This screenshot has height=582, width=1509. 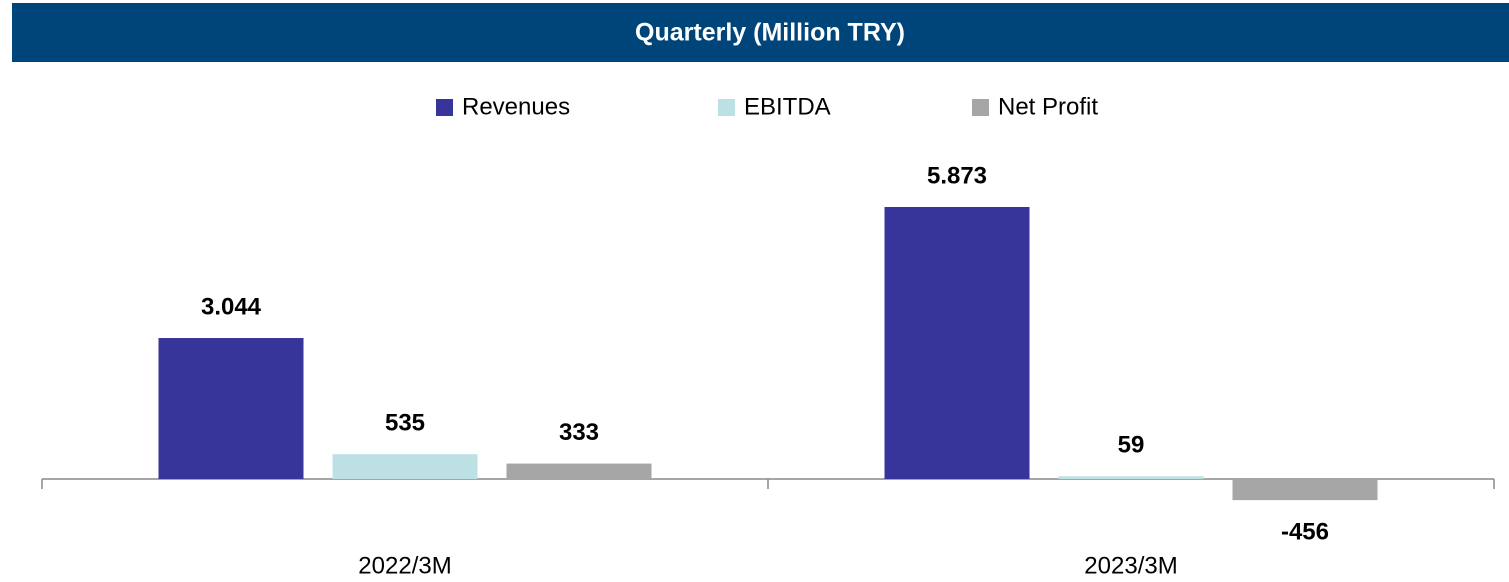 What do you see at coordinates (957, 175) in the screenshot?
I see `data-label: 5.873` at bounding box center [957, 175].